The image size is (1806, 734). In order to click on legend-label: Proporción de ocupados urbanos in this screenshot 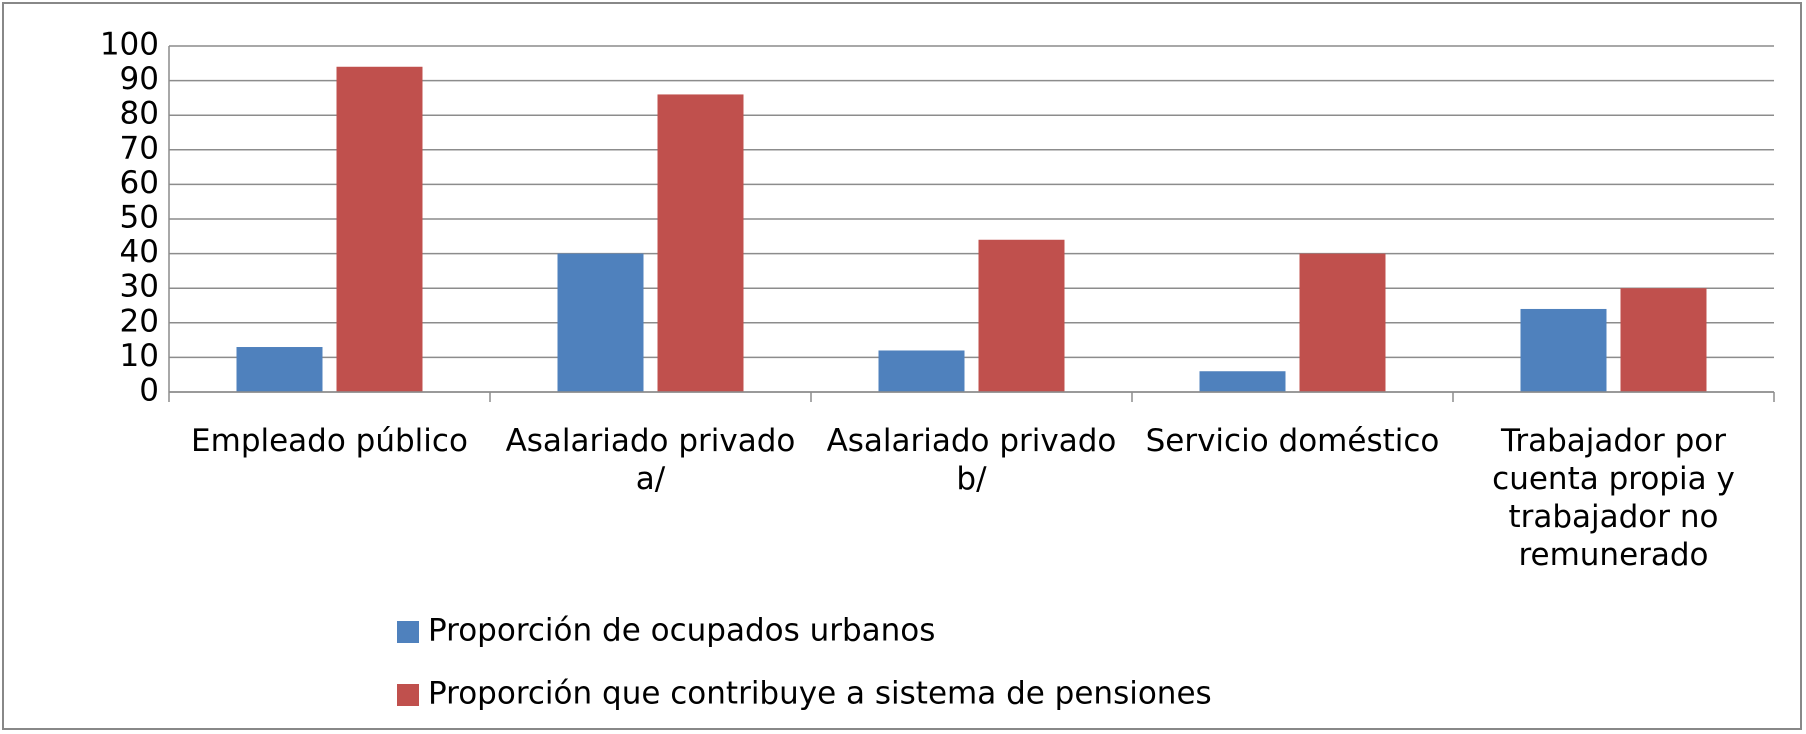, I will do `click(681, 631)`.